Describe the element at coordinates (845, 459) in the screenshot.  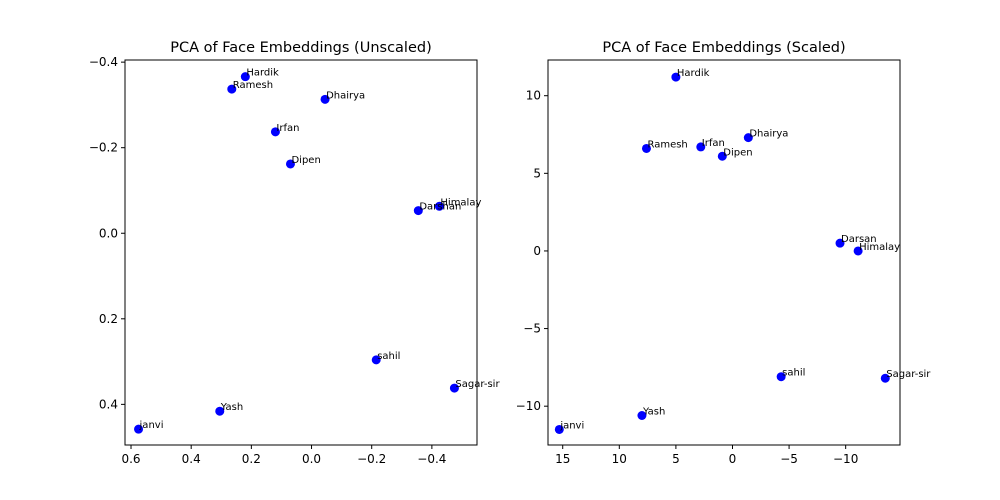
I see `x-tick-label: −10` at that location.